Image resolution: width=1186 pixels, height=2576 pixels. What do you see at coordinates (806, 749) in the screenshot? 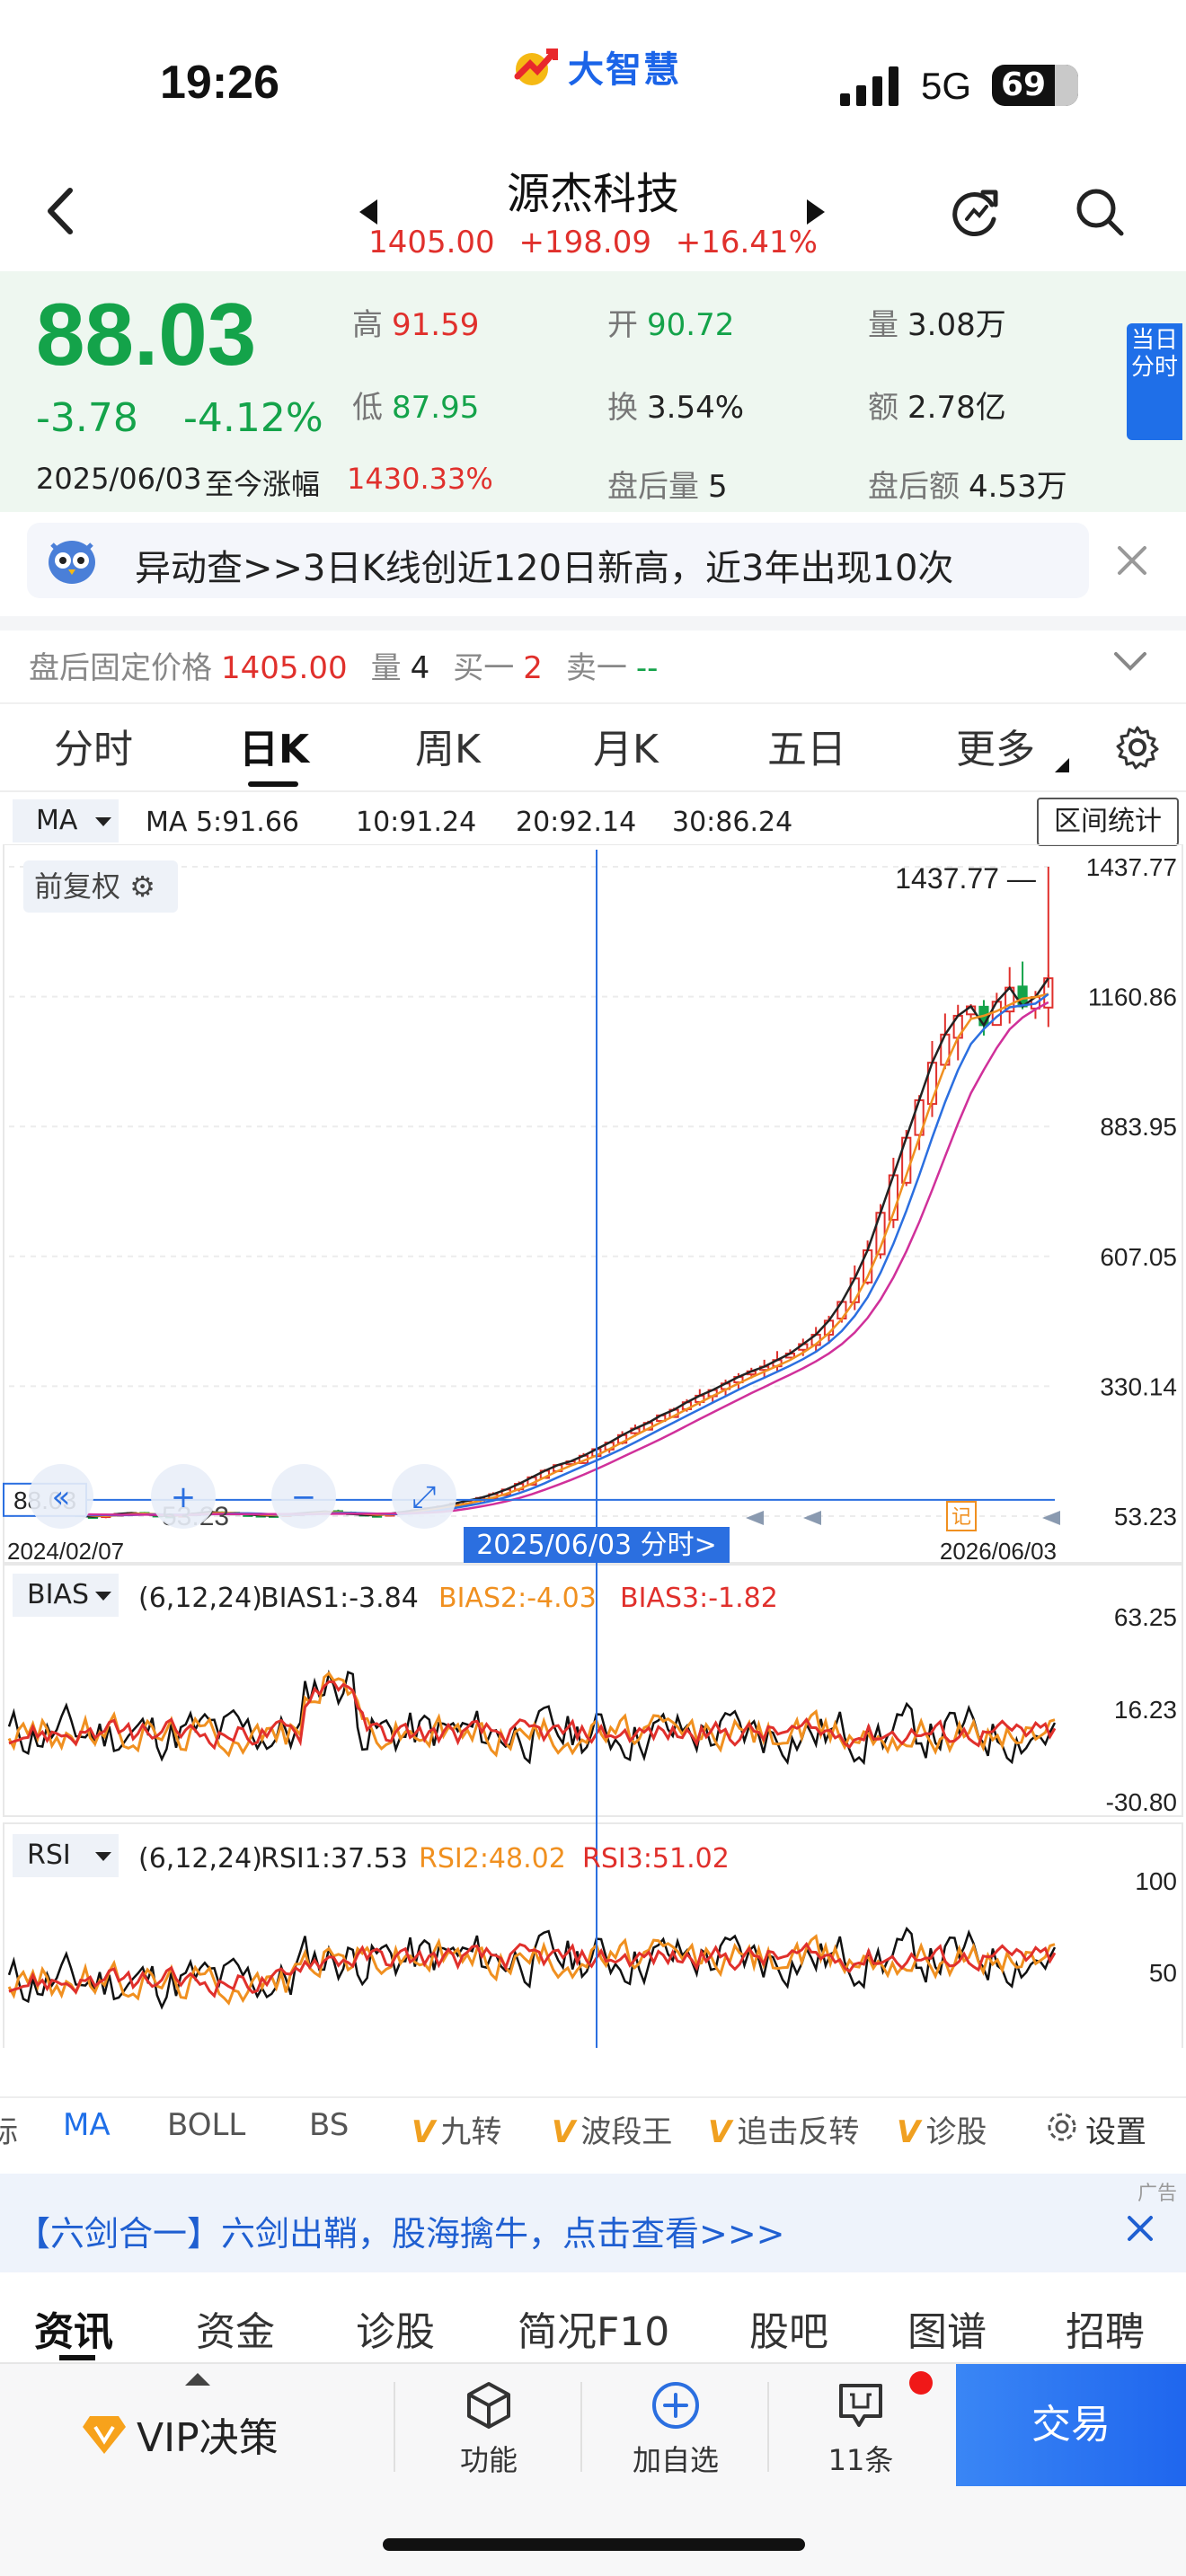
I see `tab-five-day: 五日` at bounding box center [806, 749].